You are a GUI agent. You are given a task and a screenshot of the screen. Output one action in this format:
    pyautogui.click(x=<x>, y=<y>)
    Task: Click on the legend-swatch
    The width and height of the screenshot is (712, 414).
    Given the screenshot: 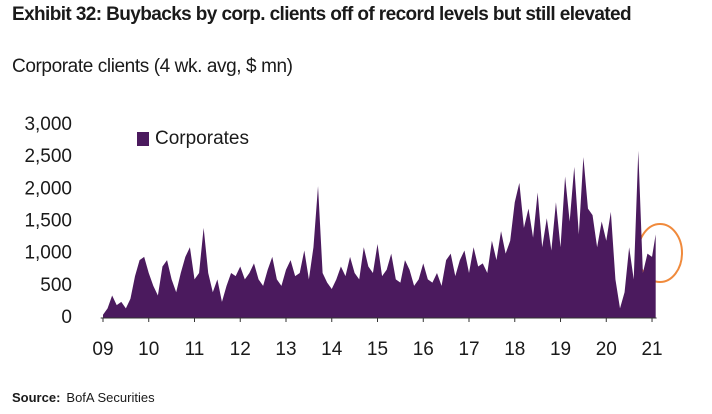 What is the action you would take?
    pyautogui.click(x=143, y=139)
    